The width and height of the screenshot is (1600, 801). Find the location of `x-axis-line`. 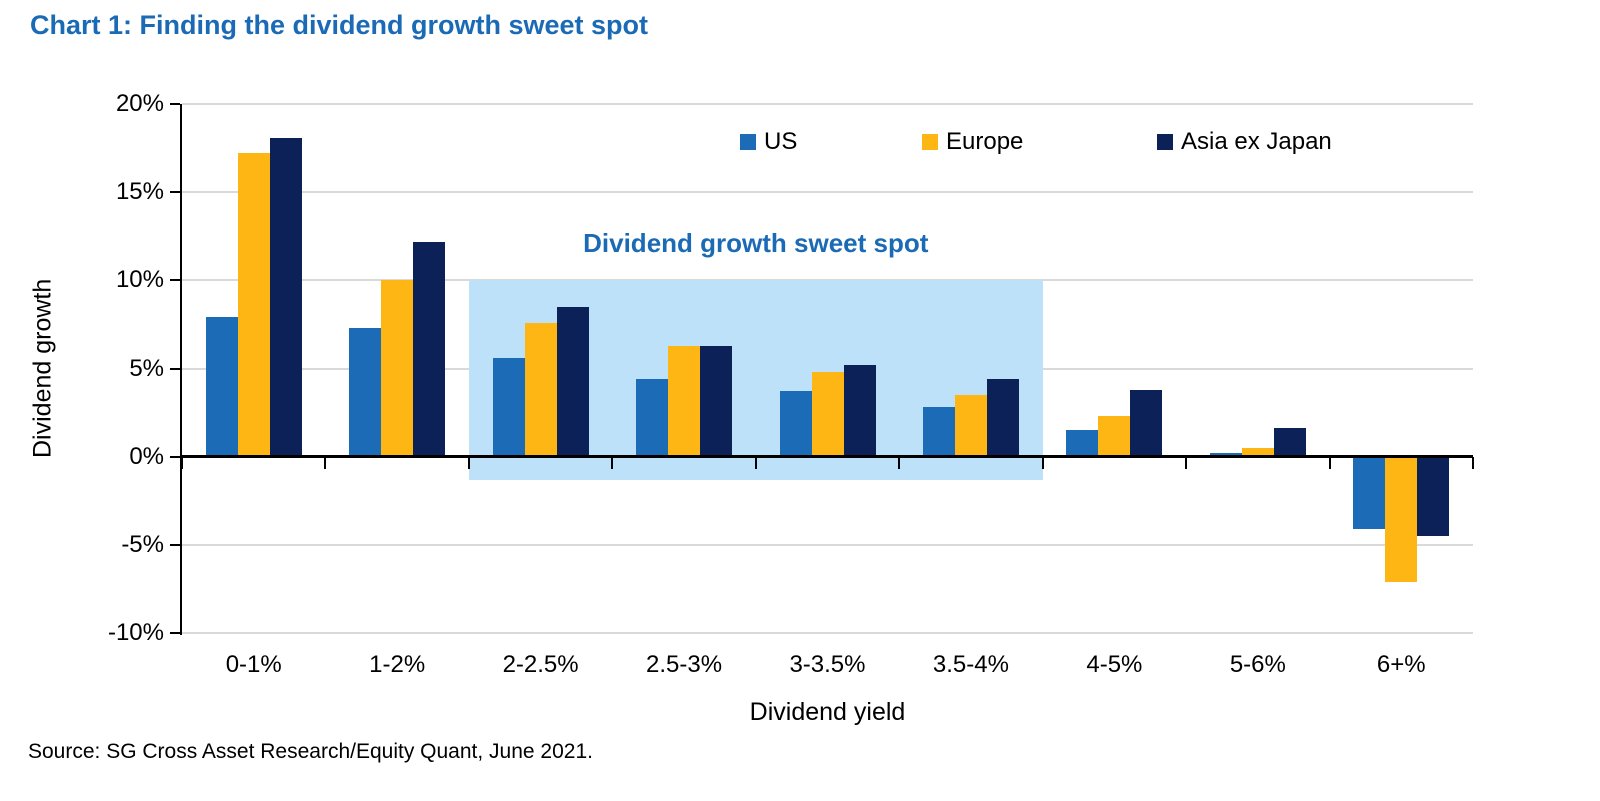

x-axis-line is located at coordinates (827, 457).